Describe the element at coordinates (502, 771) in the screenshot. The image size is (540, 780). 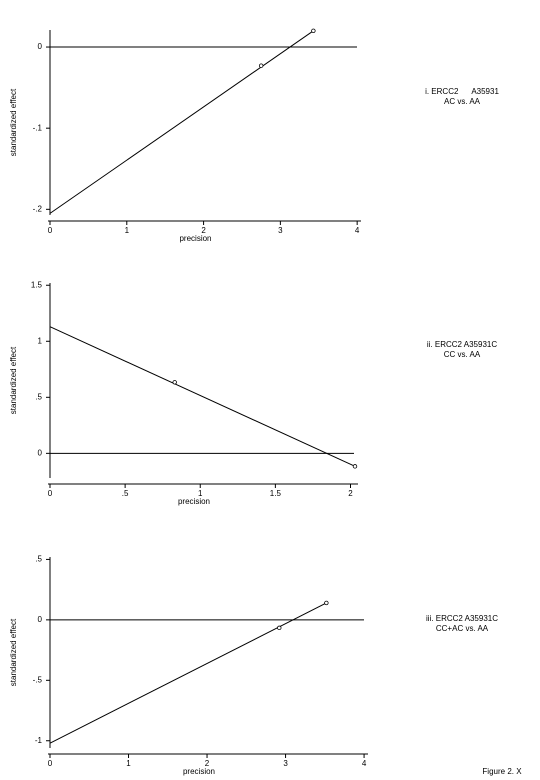
I see `footer: Figure 2. X` at that location.